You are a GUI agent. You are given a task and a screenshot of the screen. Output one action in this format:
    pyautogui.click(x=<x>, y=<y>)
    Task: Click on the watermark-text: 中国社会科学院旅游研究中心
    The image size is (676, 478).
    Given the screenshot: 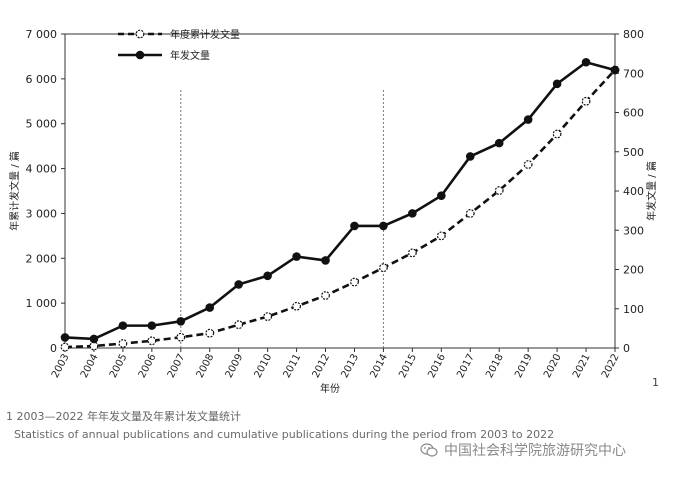 What is the action you would take?
    pyautogui.click(x=535, y=451)
    